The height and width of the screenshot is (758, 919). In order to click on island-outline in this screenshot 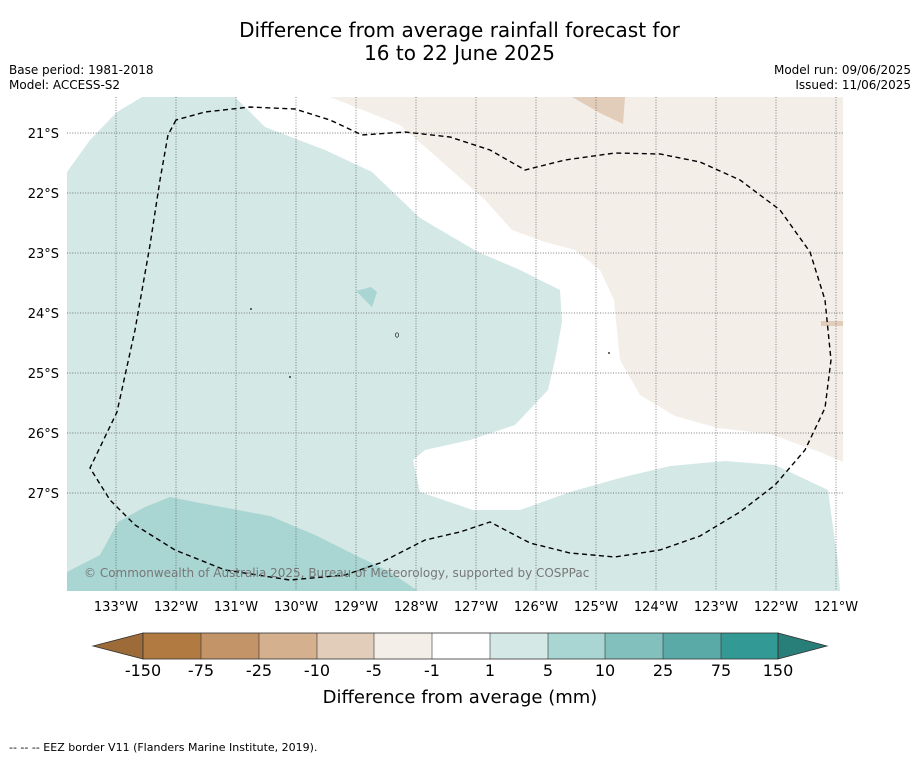, I will do `click(397, 335)`.